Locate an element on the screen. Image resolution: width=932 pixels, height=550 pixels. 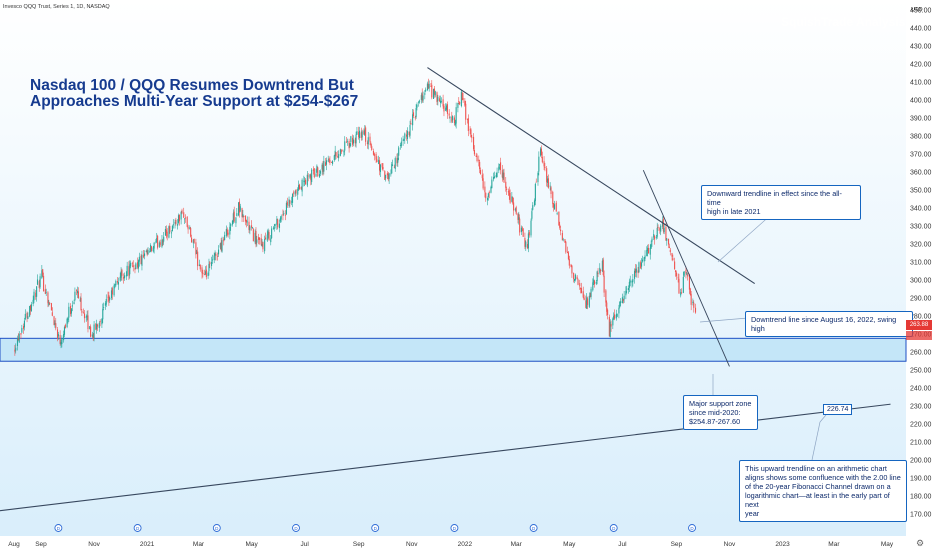
x-tick-label: Jul is located at coordinates (305, 544).